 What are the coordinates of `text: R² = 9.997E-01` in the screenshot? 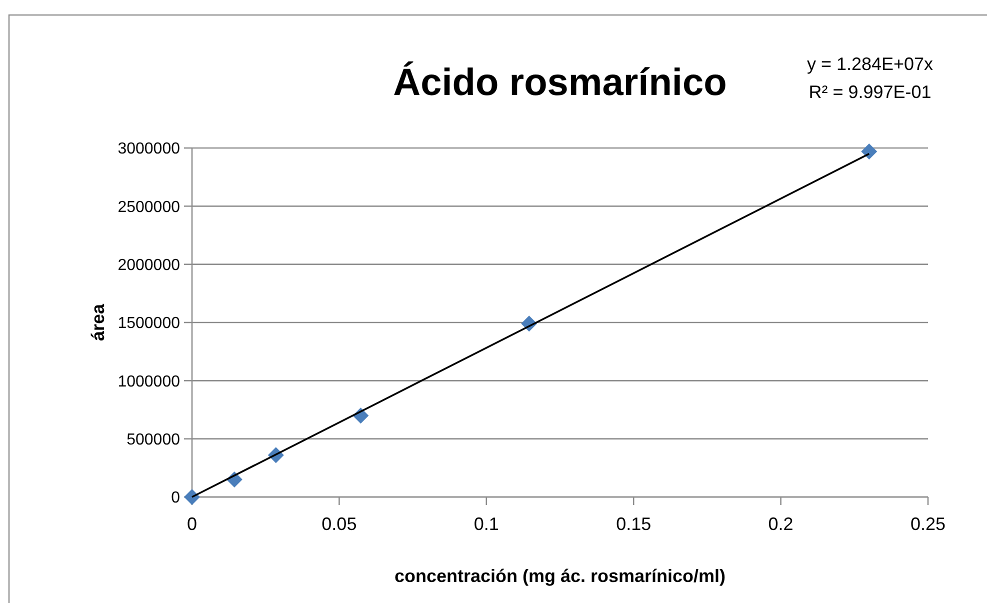 It's located at (870, 92).